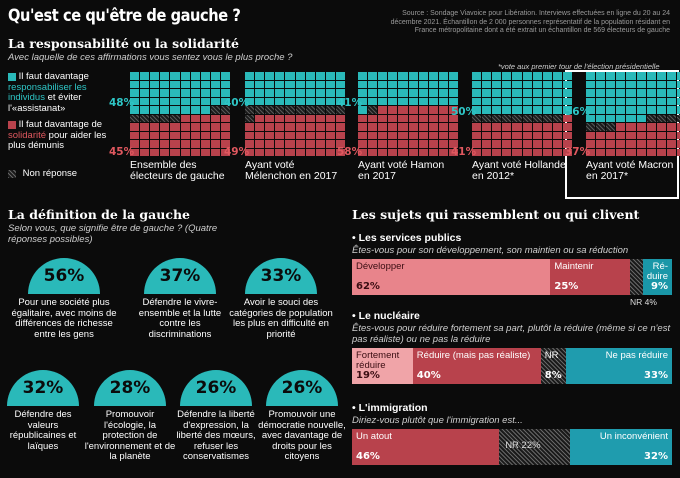 The width and height of the screenshot is (680, 478). I want to click on segment-label: Un atout, so click(374, 436).